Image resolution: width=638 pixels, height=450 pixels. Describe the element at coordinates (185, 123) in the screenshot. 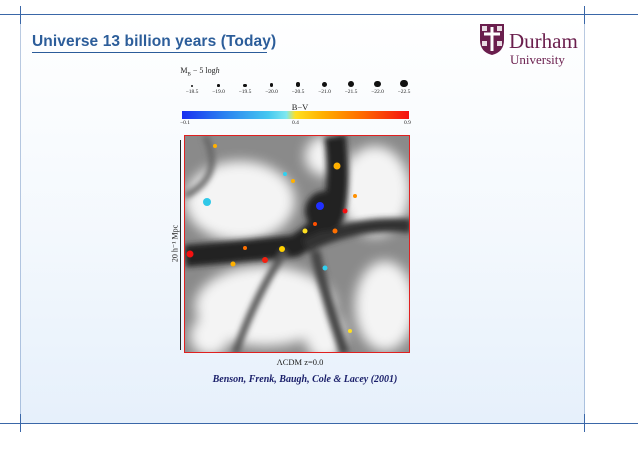

I see `color-tick-low: −0.1` at that location.